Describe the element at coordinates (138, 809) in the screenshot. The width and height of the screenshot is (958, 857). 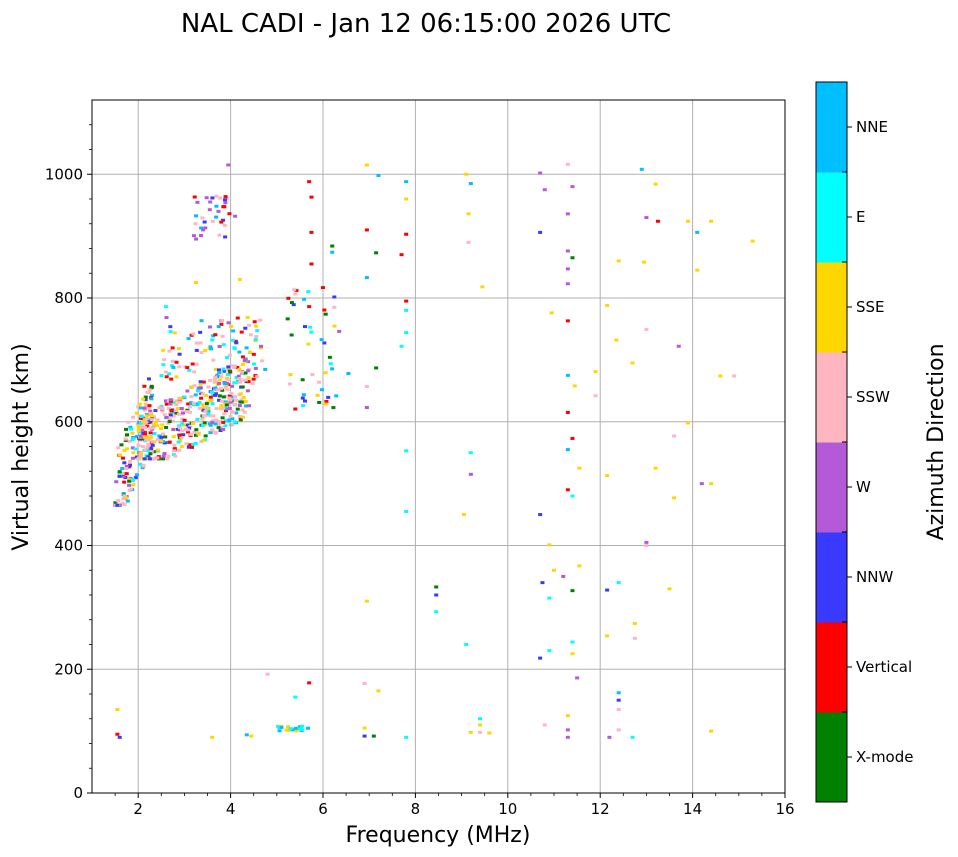
I see `x-tick-label: 2` at that location.